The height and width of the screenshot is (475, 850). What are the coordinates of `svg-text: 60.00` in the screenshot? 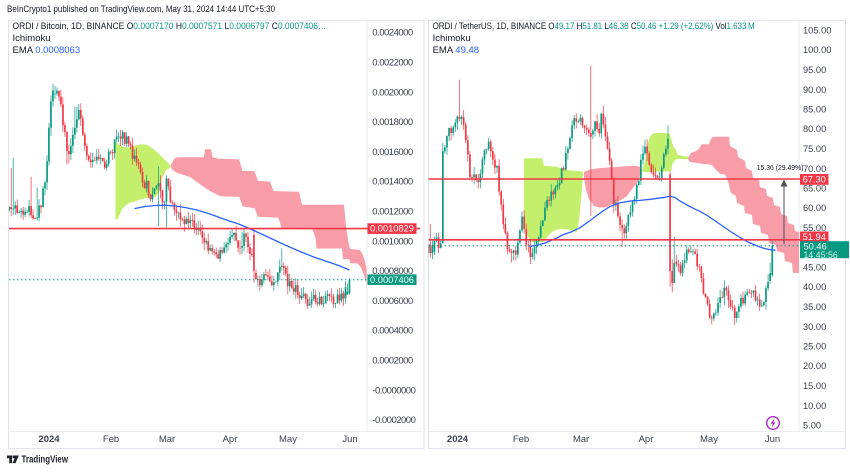 It's located at (814, 208).